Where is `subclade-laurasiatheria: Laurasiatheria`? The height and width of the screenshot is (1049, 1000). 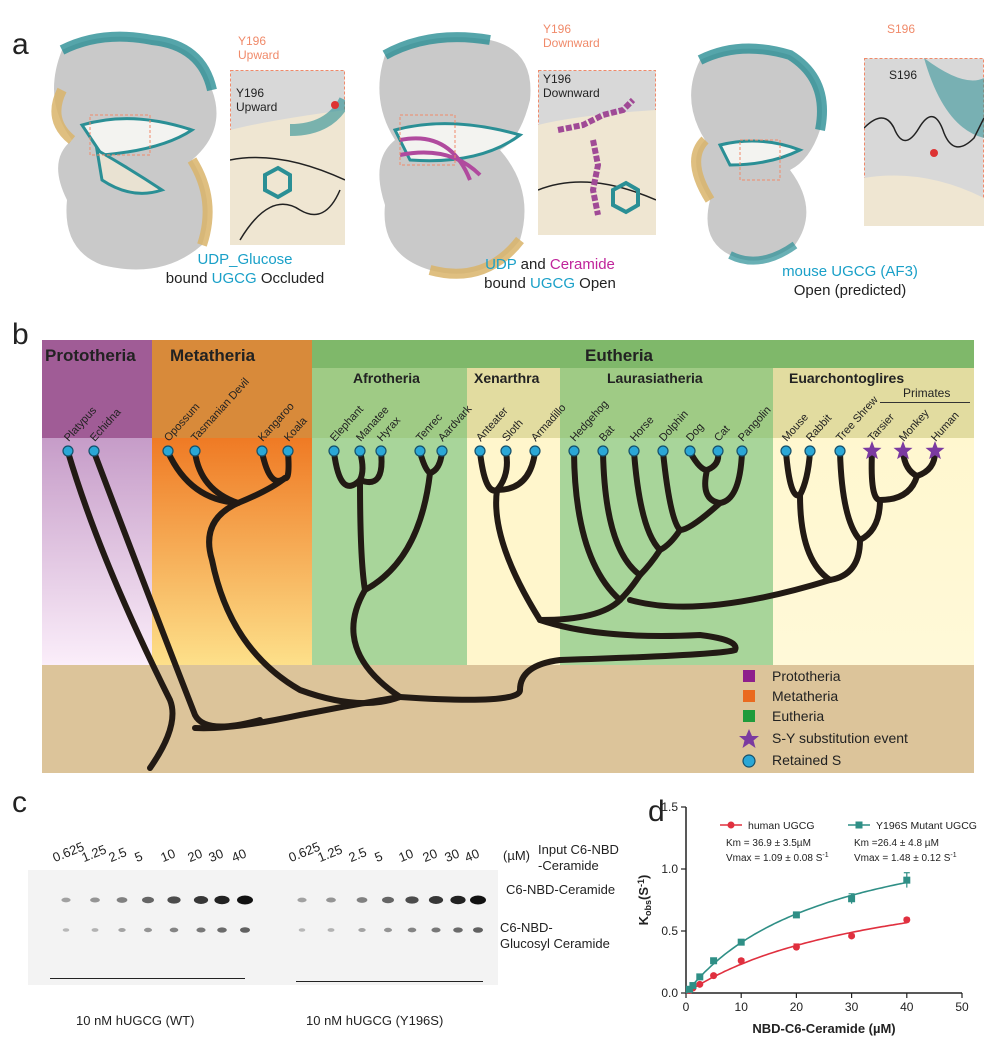 subclade-laurasiatheria: Laurasiatheria is located at coordinates (655, 378).